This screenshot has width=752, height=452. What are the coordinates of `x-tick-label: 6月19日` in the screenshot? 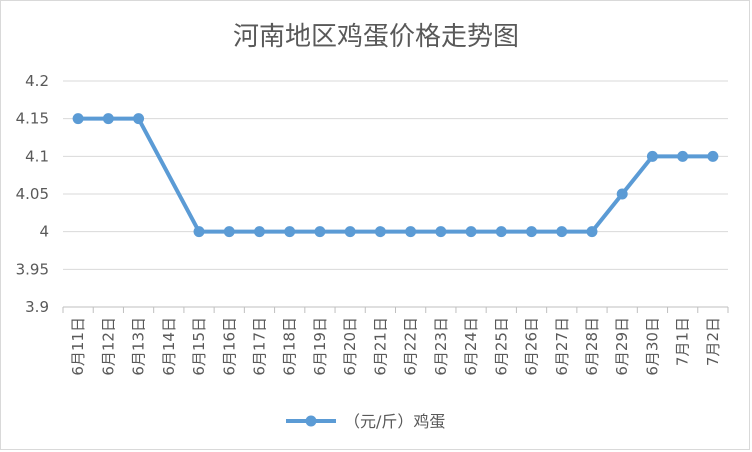 It's located at (320, 346).